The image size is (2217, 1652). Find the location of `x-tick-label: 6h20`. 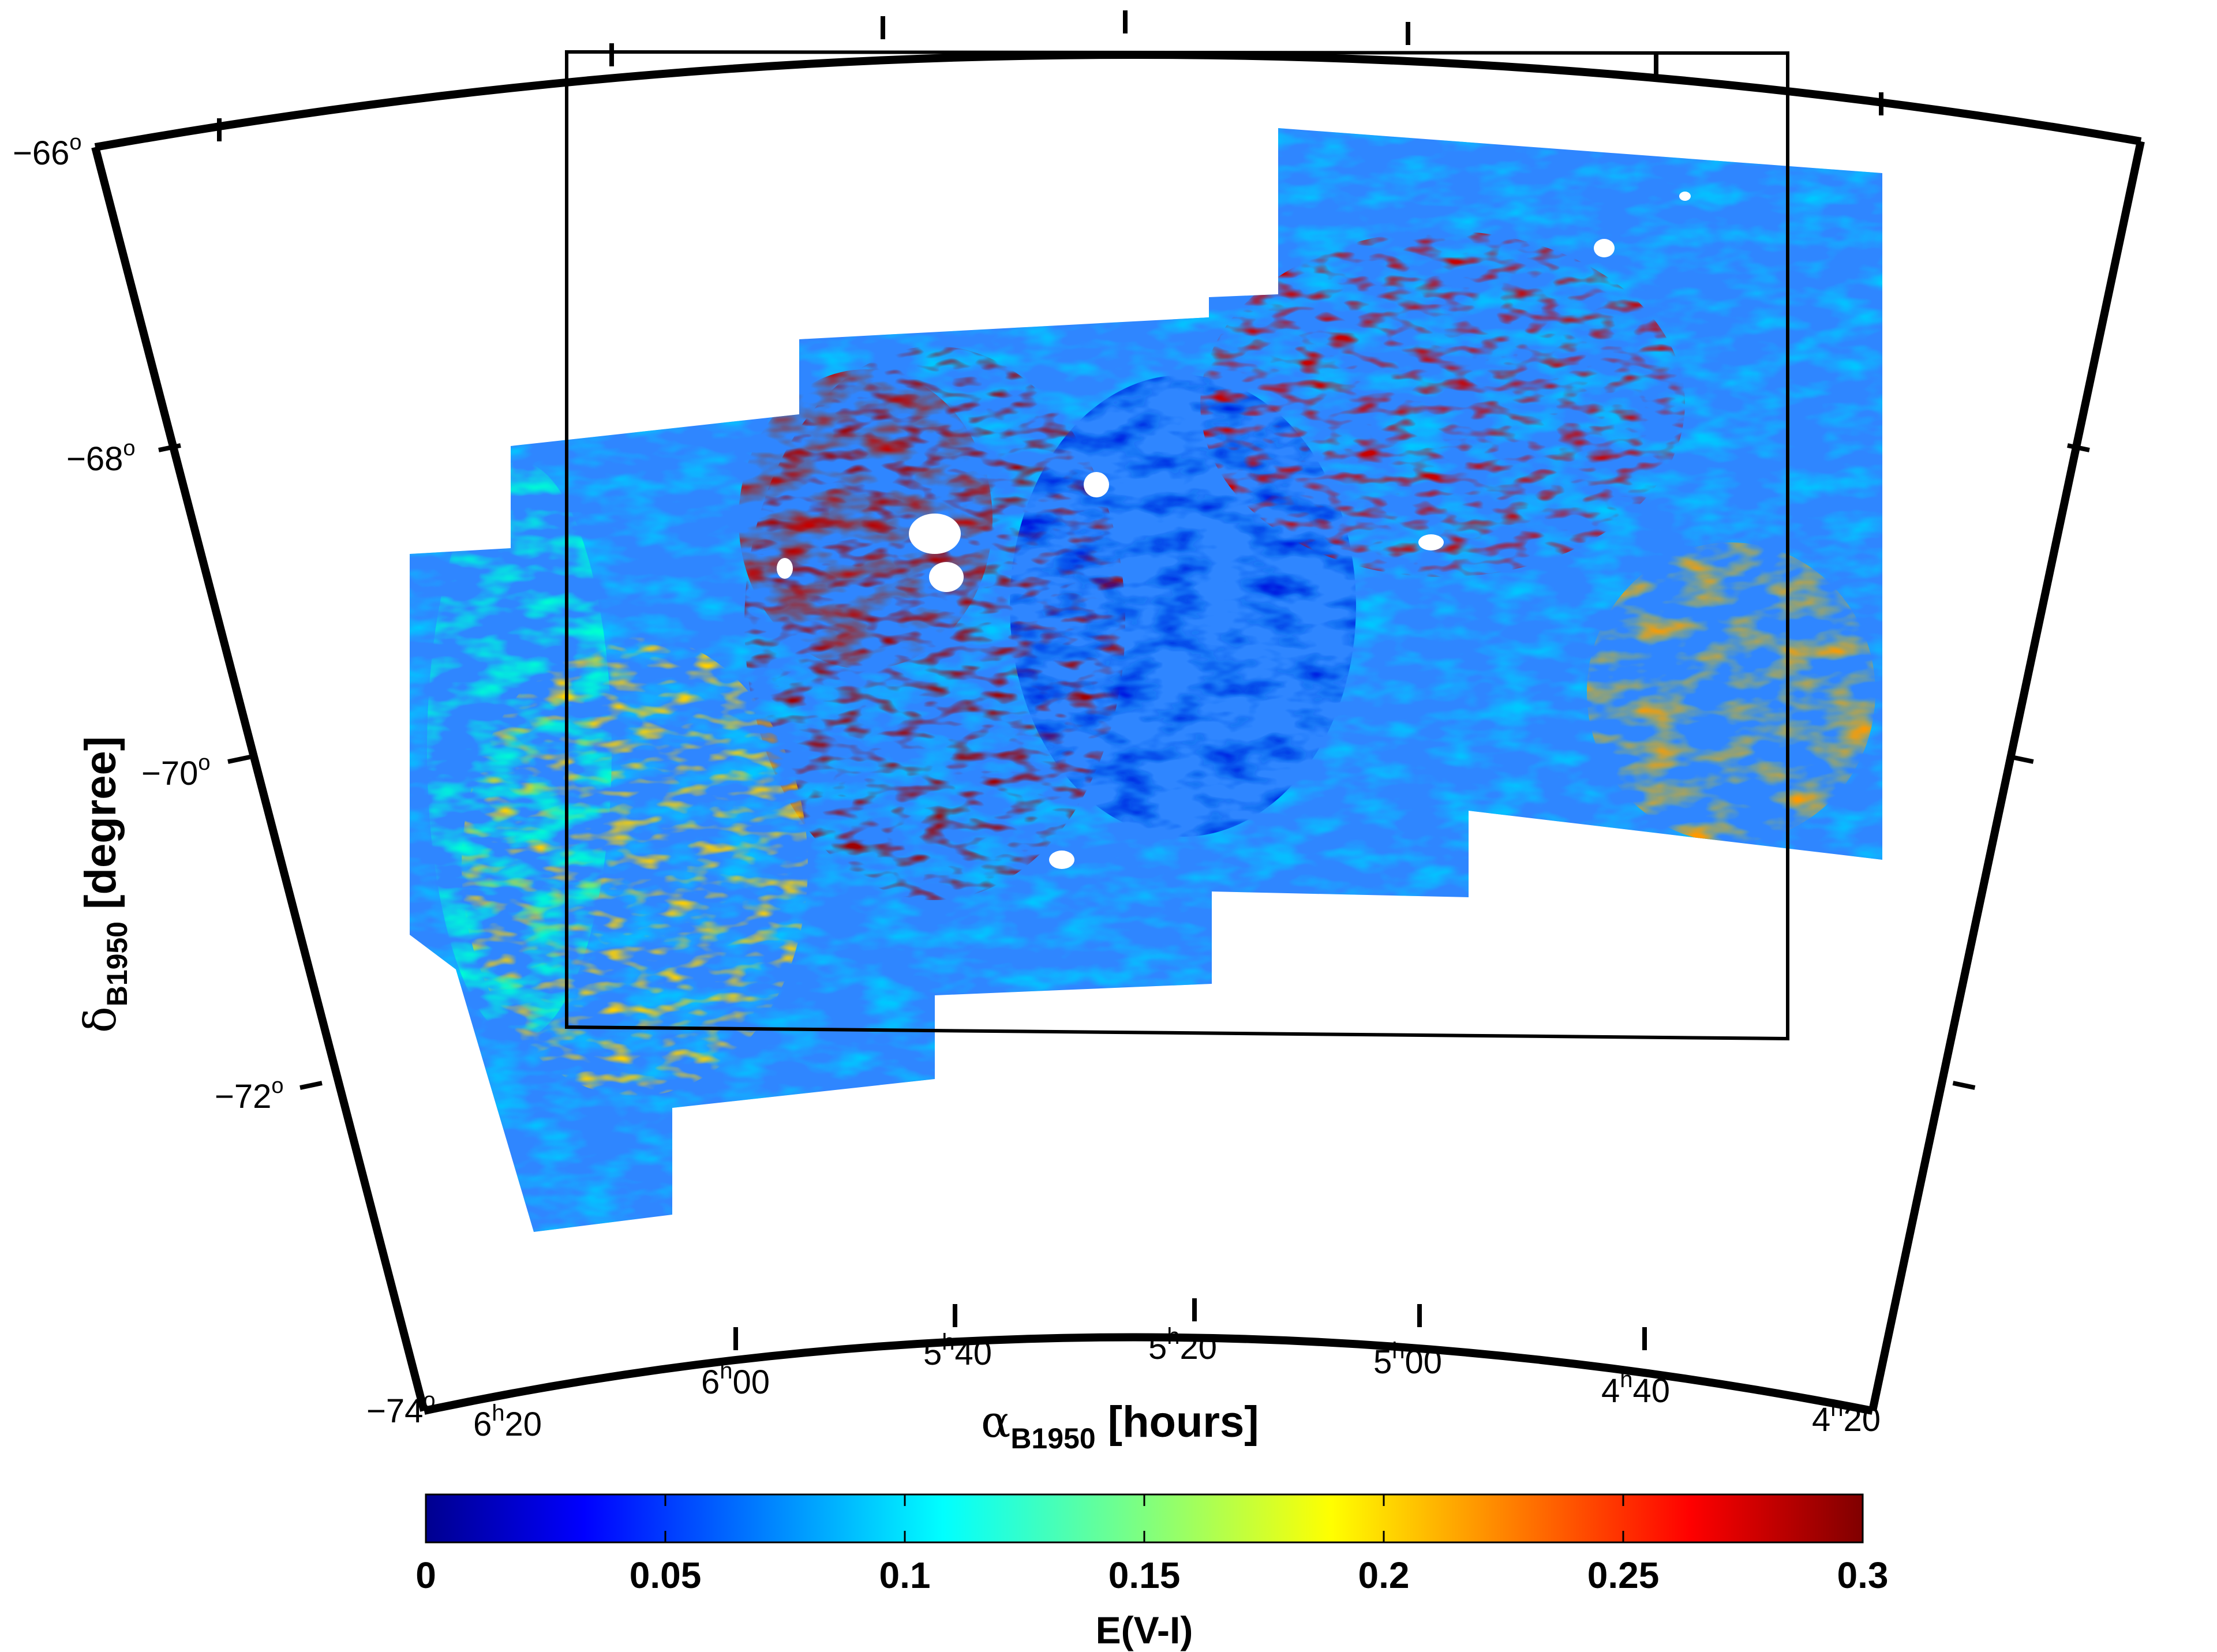

x-tick-label: 6h20 is located at coordinates (508, 1421).